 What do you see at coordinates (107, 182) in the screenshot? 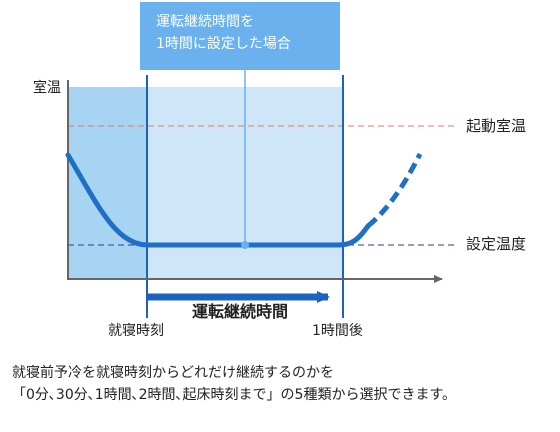
I see `chart-panel-bedtime-before` at bounding box center [107, 182].